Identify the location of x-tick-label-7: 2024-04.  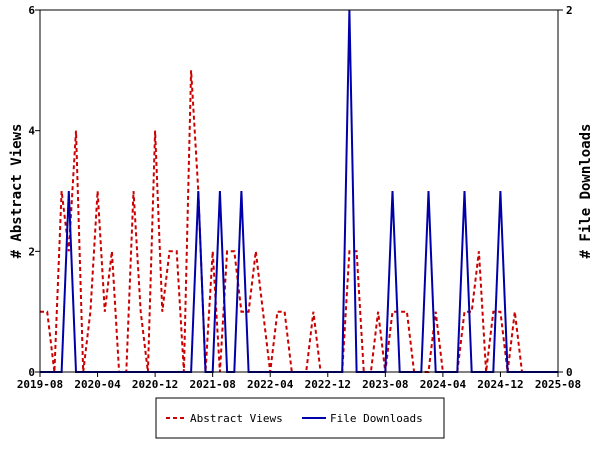
(443, 384).